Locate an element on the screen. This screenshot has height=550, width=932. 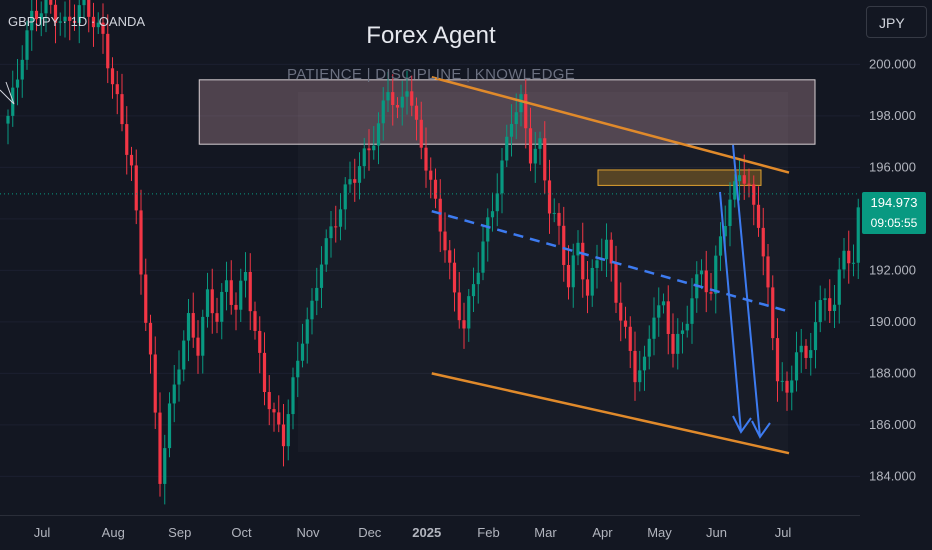
x-tick-label: Jul is located at coordinates (42, 532).